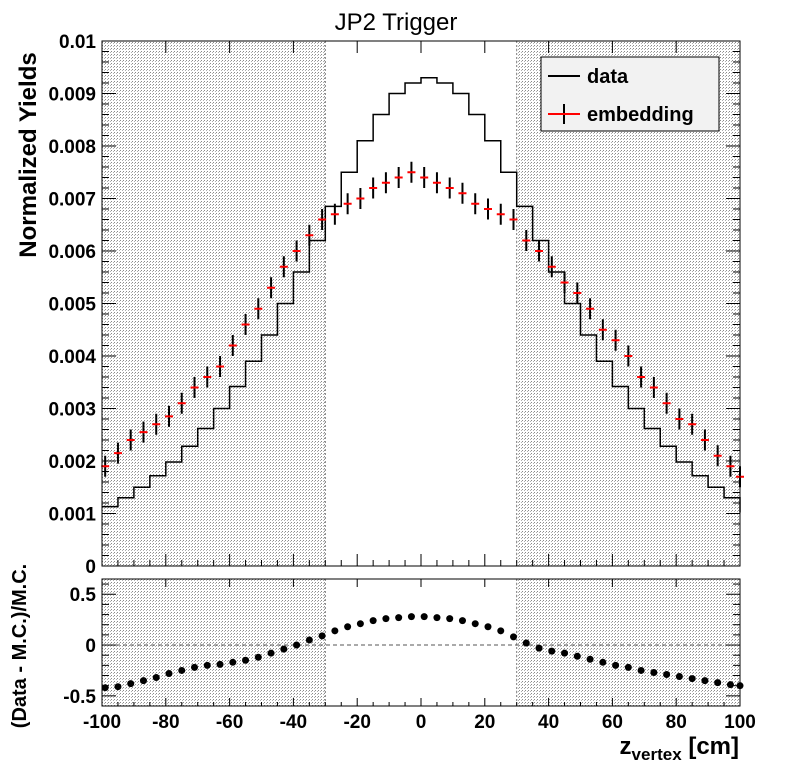  Describe the element at coordinates (229, 722) in the screenshot. I see `x-tick-label: -60` at that location.